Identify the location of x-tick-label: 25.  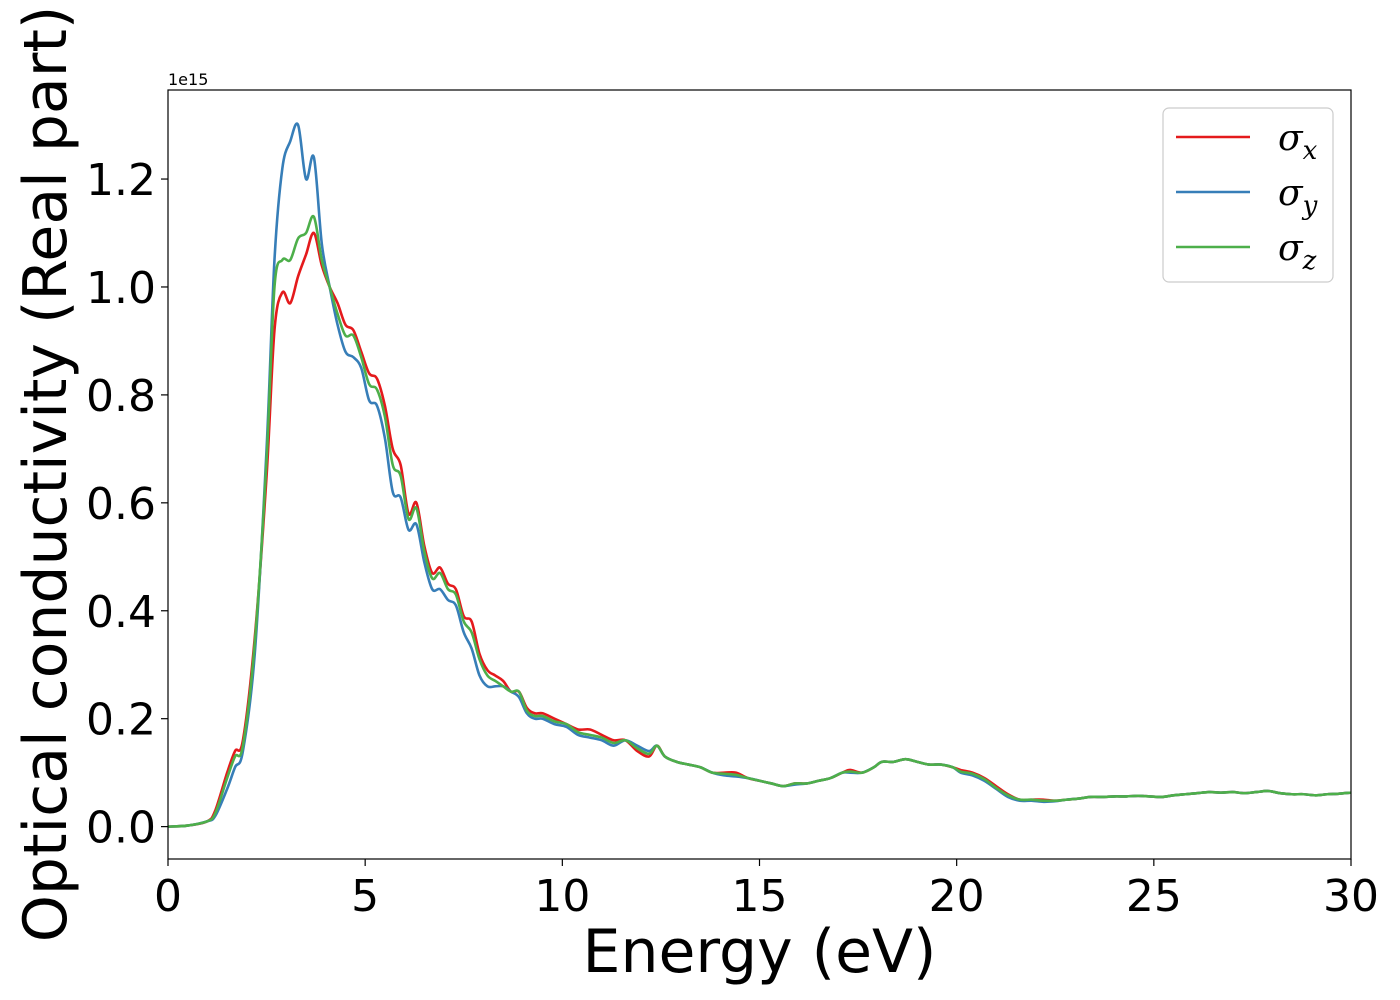
(1154, 896).